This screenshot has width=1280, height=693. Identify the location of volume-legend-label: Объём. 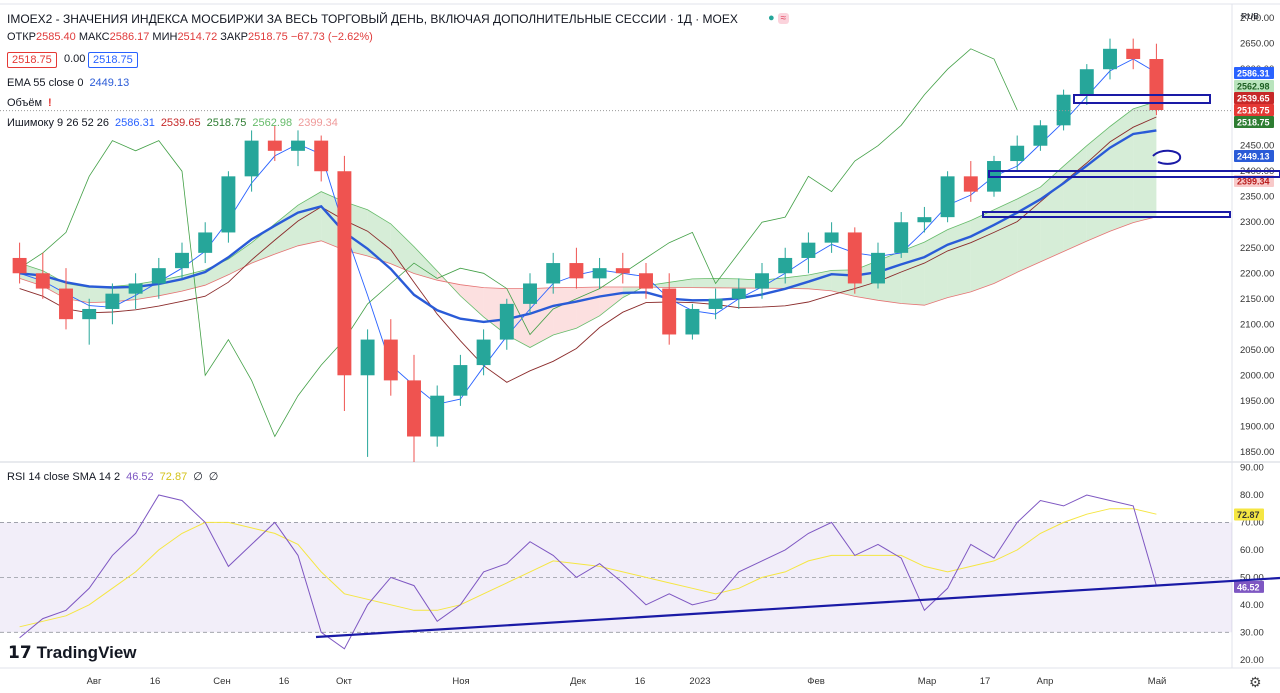
(25, 103).